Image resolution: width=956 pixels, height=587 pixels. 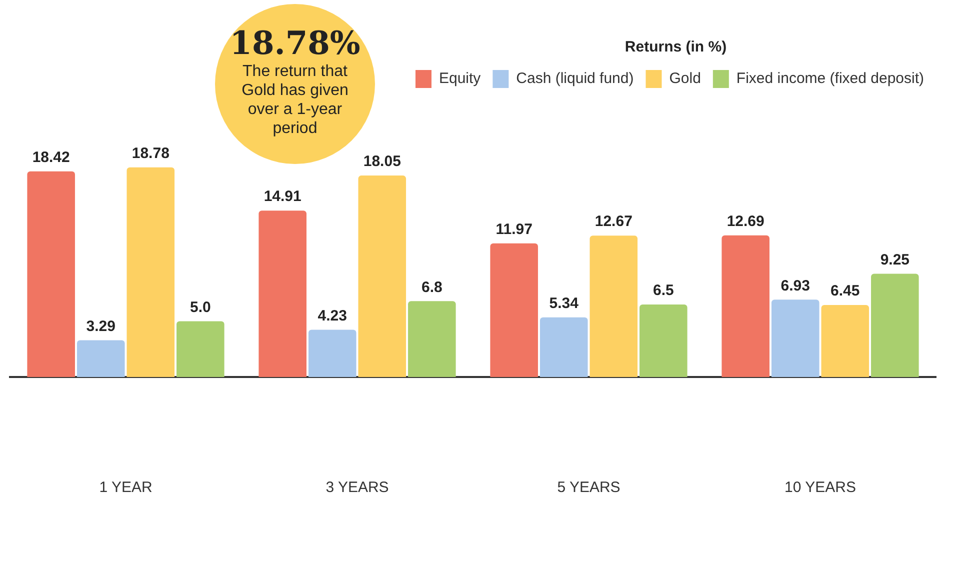 I want to click on legend-title: Returns (in %), so click(x=675, y=47).